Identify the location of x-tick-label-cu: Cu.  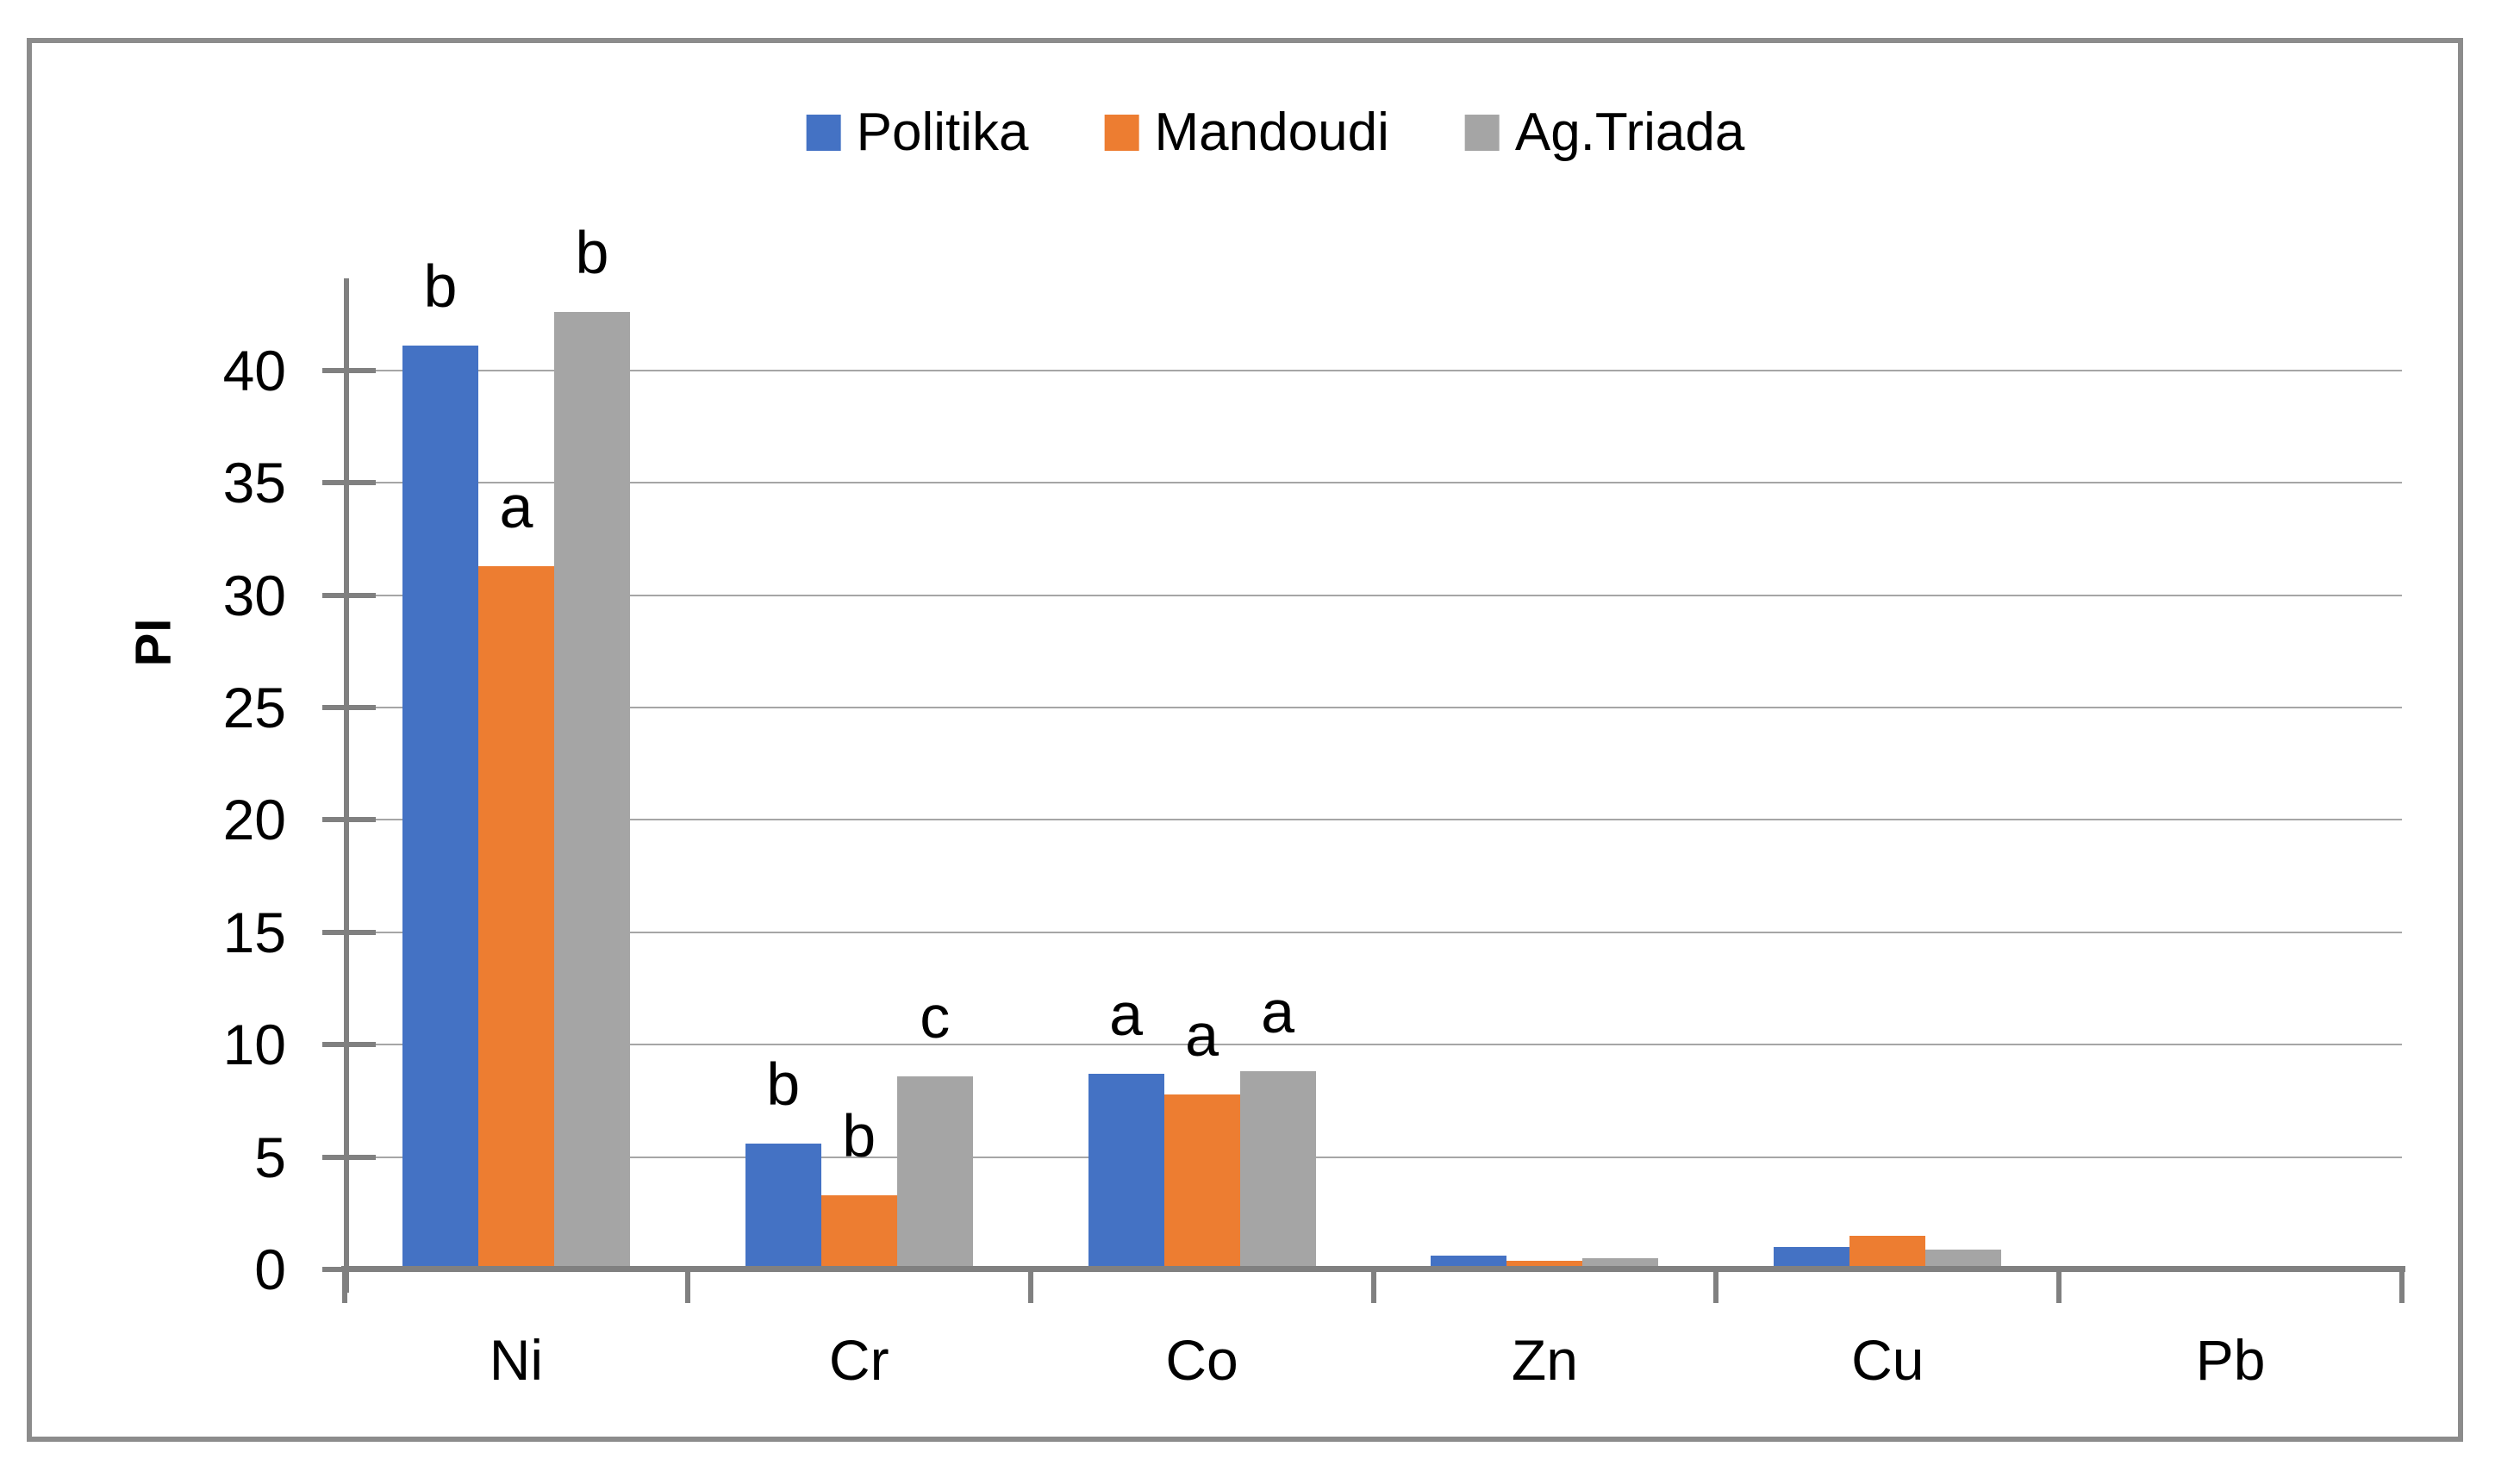
(1887, 1360).